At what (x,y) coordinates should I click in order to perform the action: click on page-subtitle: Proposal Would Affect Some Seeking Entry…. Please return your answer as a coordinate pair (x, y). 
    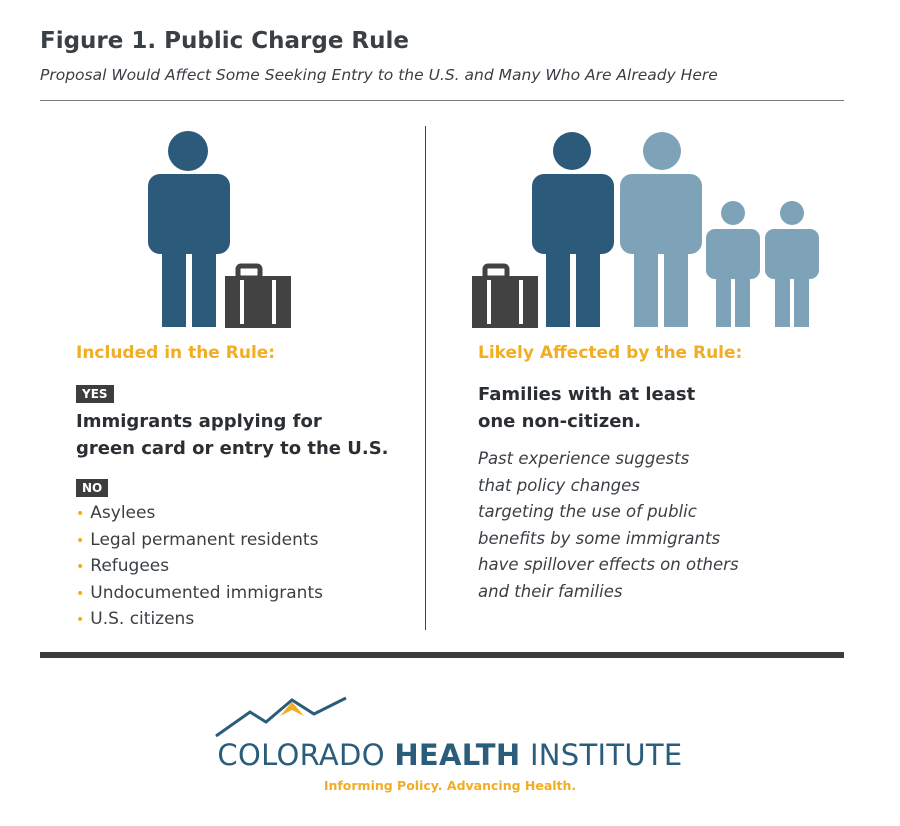
    Looking at the image, I should click on (379, 75).